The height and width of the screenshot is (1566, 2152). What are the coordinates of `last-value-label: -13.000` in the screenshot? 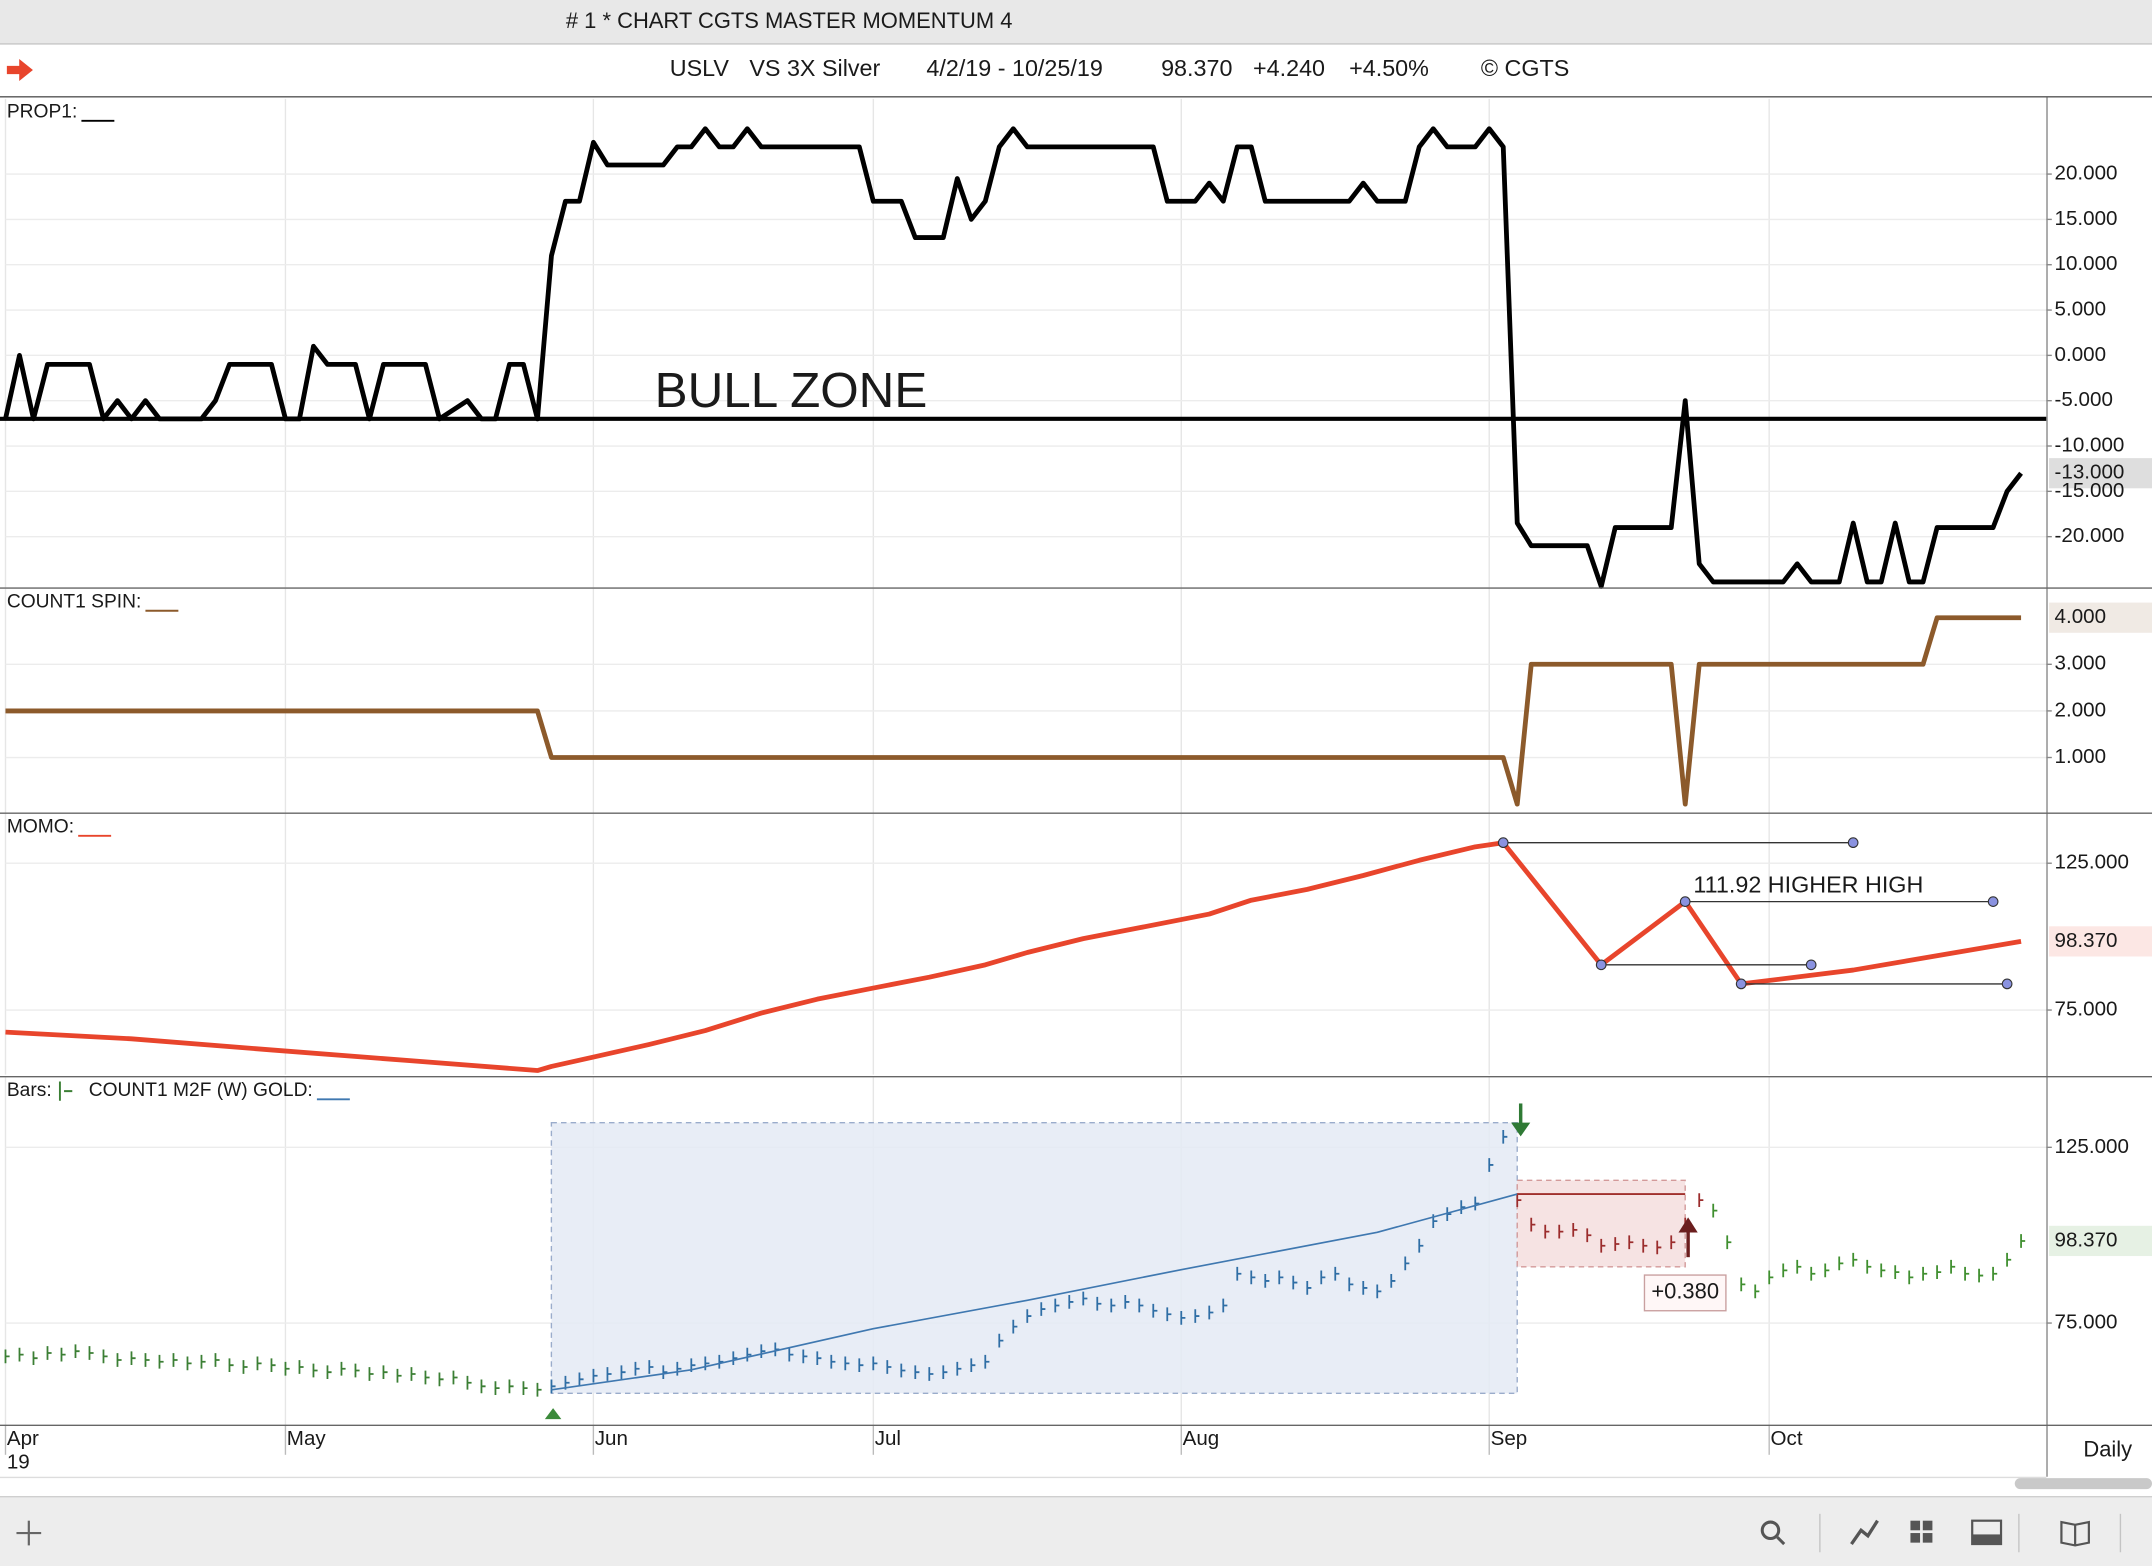 It's located at (2090, 472).